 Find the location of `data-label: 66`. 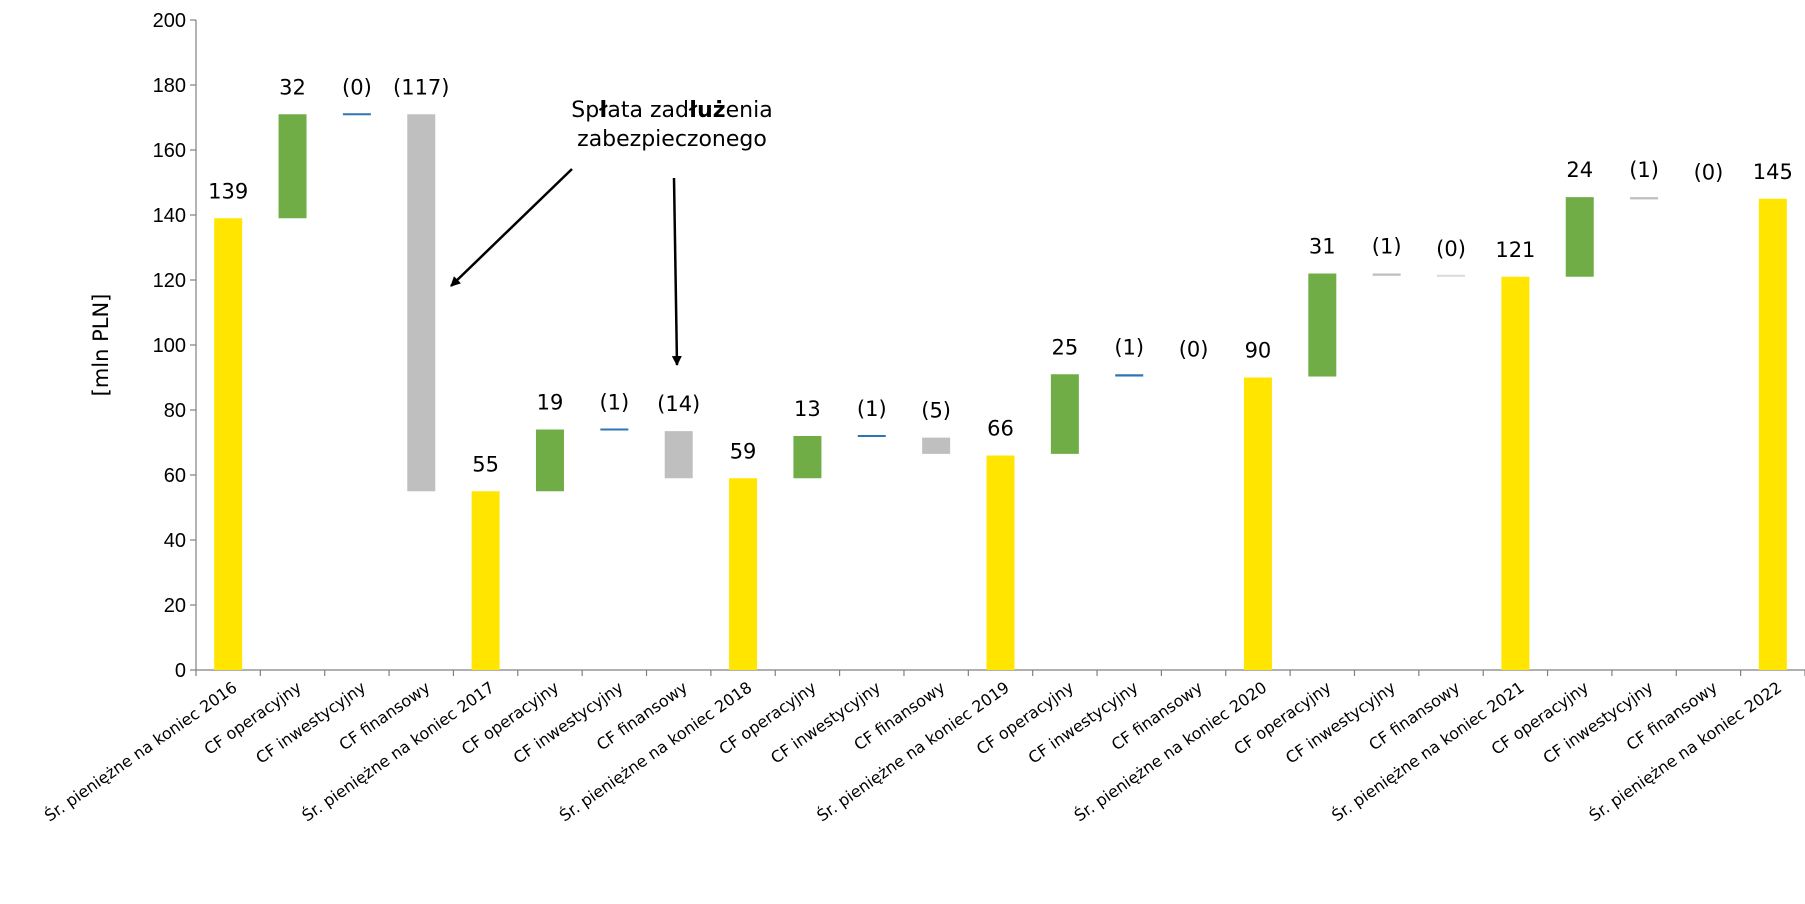

data-label: 66 is located at coordinates (1000, 429).